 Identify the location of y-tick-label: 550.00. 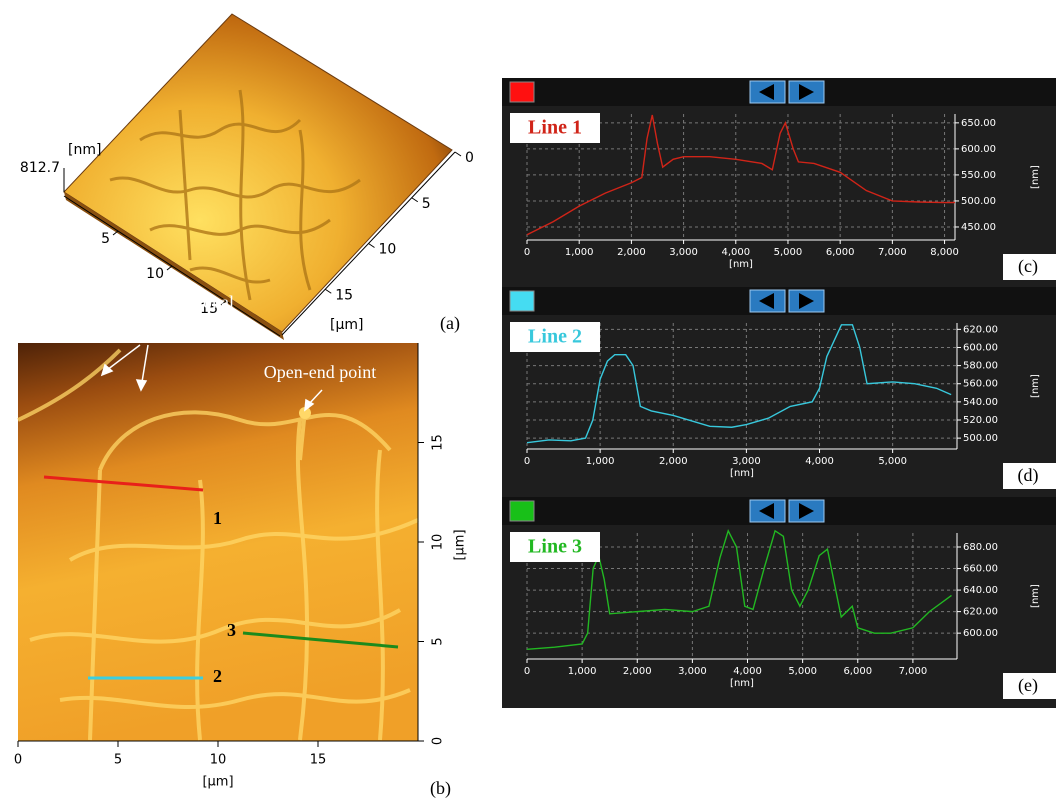
(978, 175).